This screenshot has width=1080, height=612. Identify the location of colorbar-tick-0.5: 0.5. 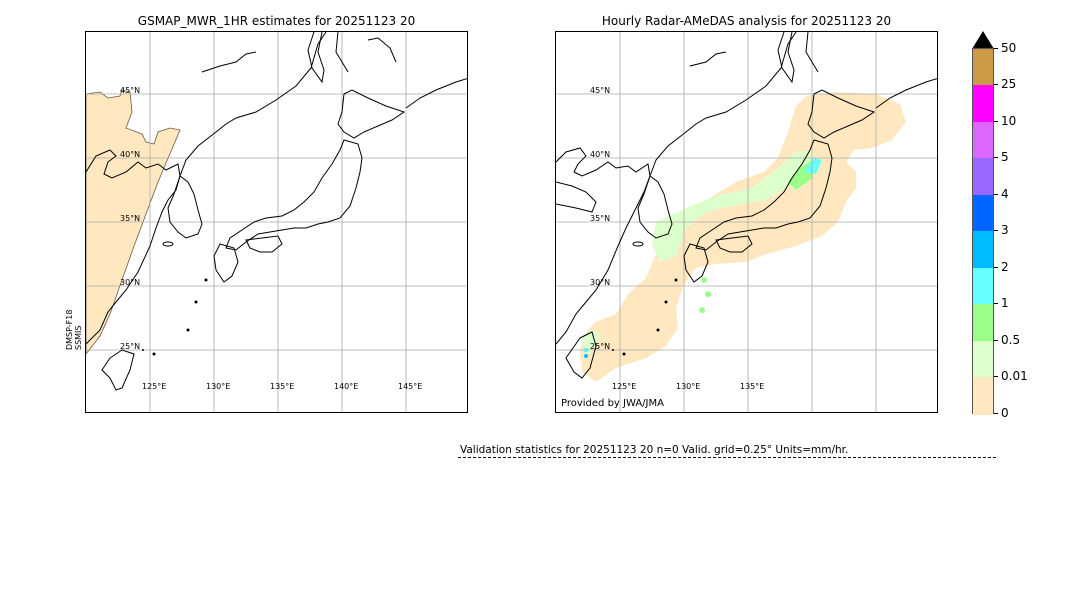
(1007, 340).